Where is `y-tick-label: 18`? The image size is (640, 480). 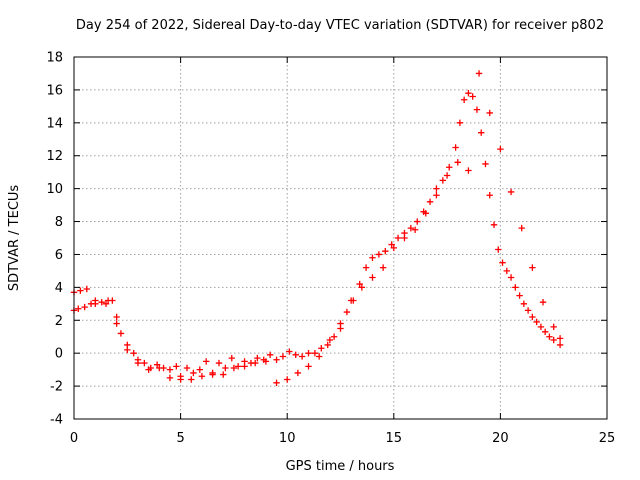 y-tick-label: 18 is located at coordinates (54, 58).